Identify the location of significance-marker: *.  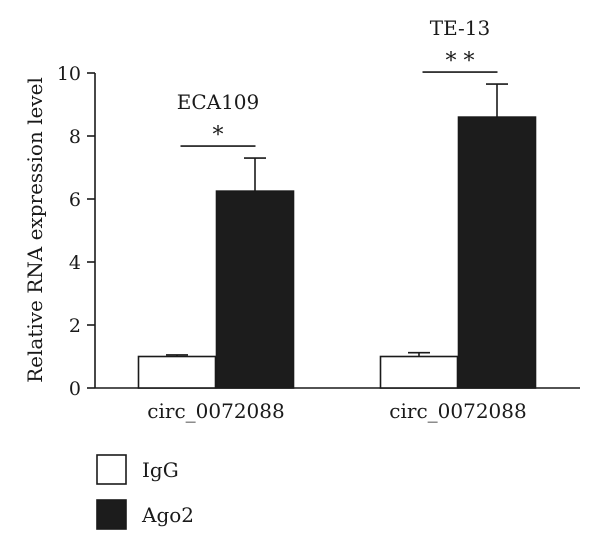
(218, 135).